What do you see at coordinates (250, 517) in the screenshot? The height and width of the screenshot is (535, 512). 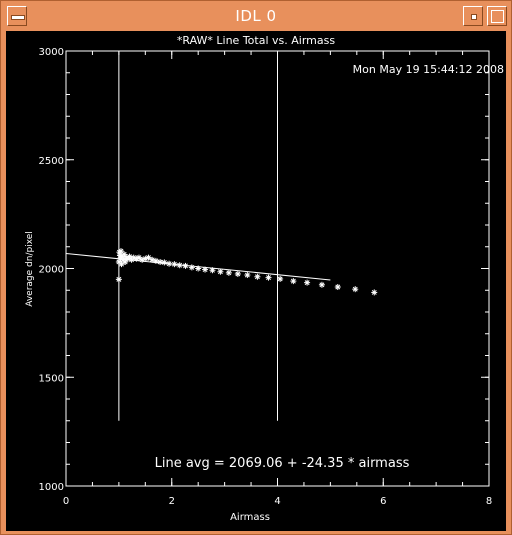 I see `x-axis-label: Airmass` at bounding box center [250, 517].